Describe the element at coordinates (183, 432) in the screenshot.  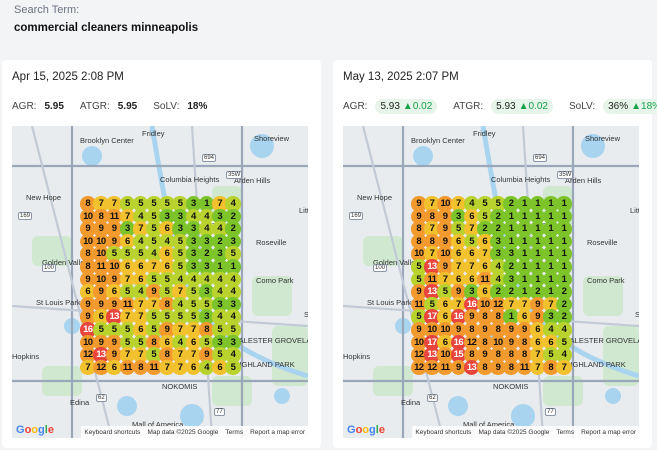
I see `attribution-mapdata-link: Map data ©2025 Google` at that location.